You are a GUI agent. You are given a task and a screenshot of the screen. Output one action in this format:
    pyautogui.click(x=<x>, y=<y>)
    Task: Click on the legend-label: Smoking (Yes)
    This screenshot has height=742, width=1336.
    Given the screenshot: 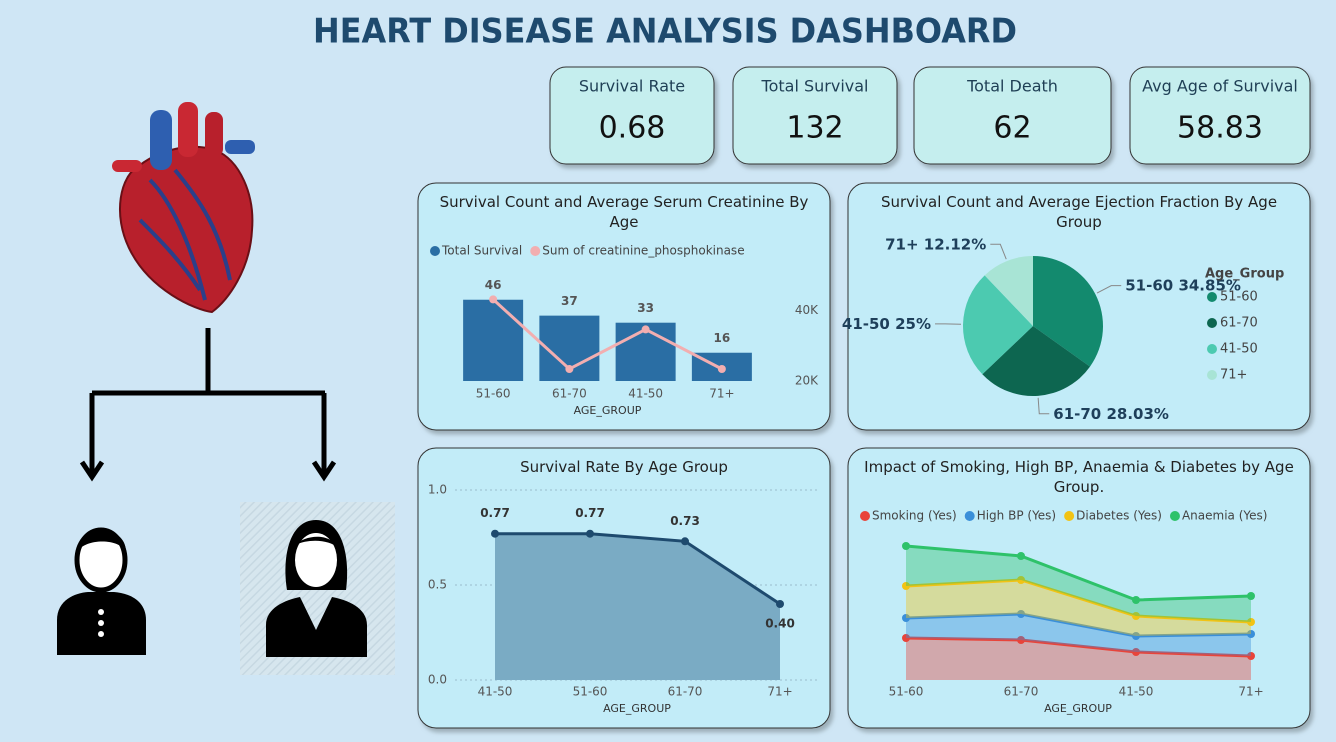 What is the action you would take?
    pyautogui.click(x=914, y=516)
    